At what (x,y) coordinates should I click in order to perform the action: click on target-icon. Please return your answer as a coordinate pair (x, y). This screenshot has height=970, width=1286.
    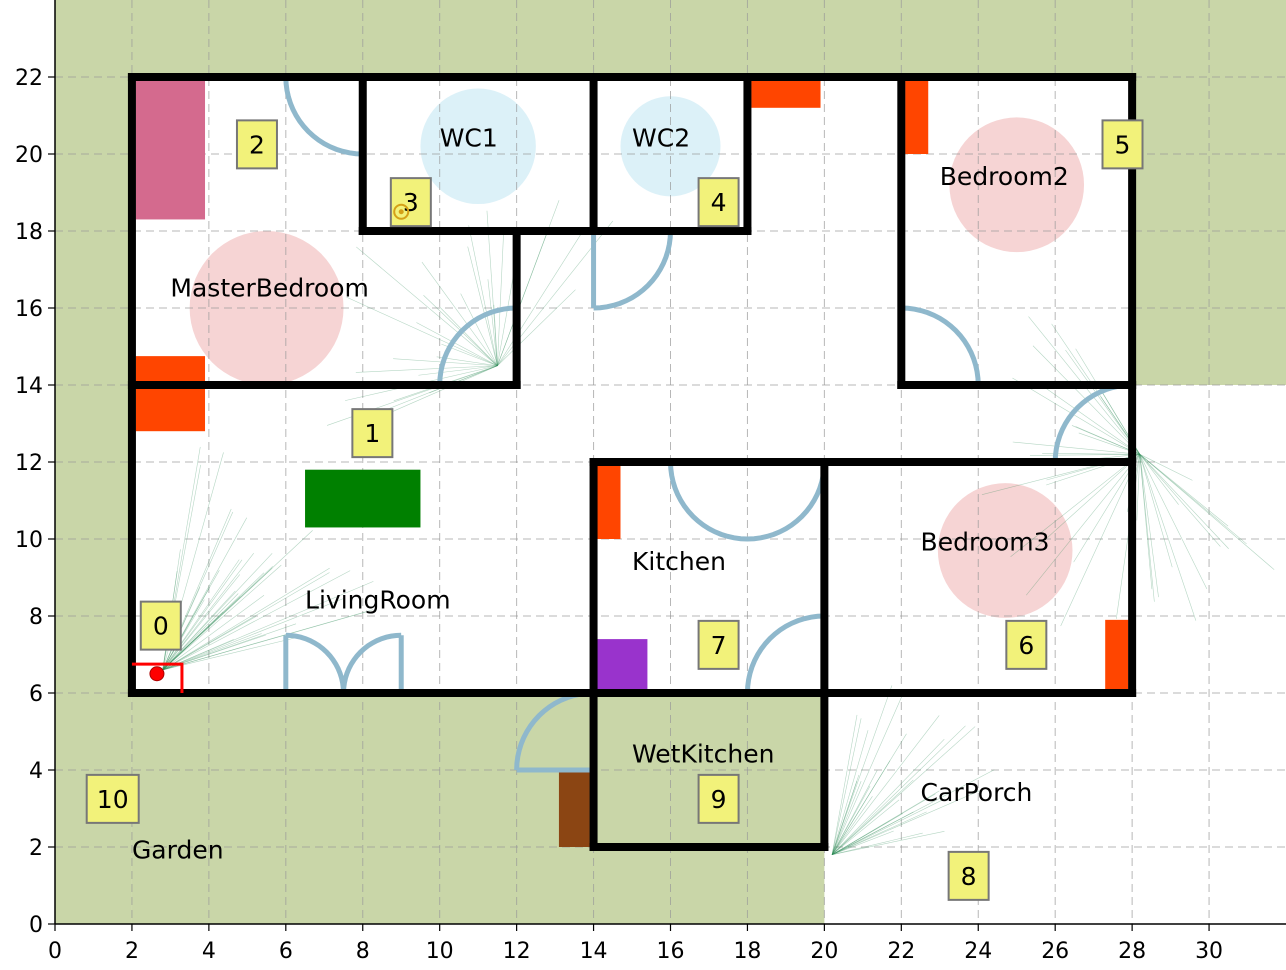
    Looking at the image, I should click on (401, 211).